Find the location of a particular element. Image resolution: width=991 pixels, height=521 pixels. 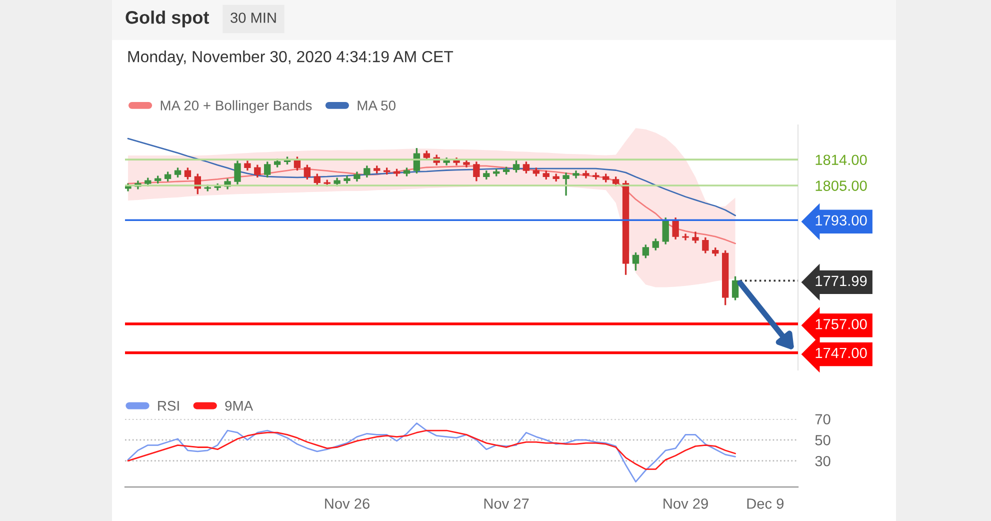

y-tick-label: 1747.00 is located at coordinates (841, 353).